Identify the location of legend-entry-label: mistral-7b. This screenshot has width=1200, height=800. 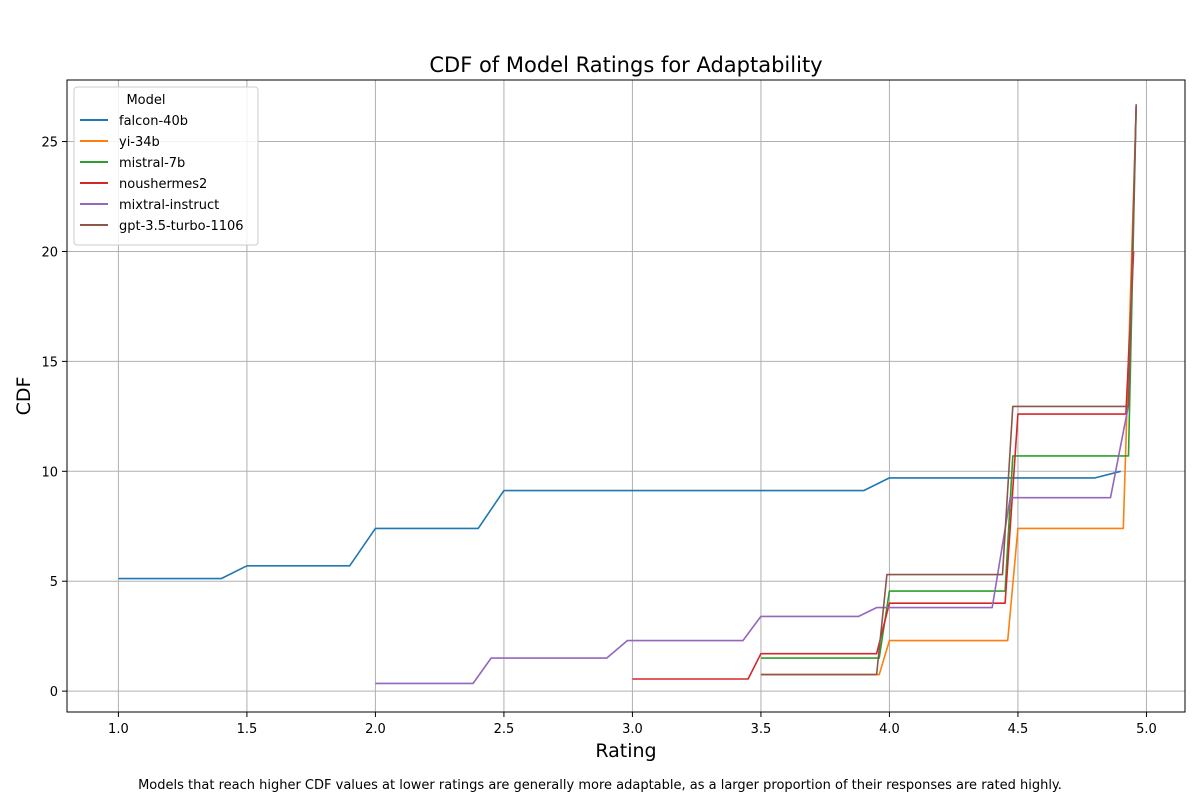
(152, 163).